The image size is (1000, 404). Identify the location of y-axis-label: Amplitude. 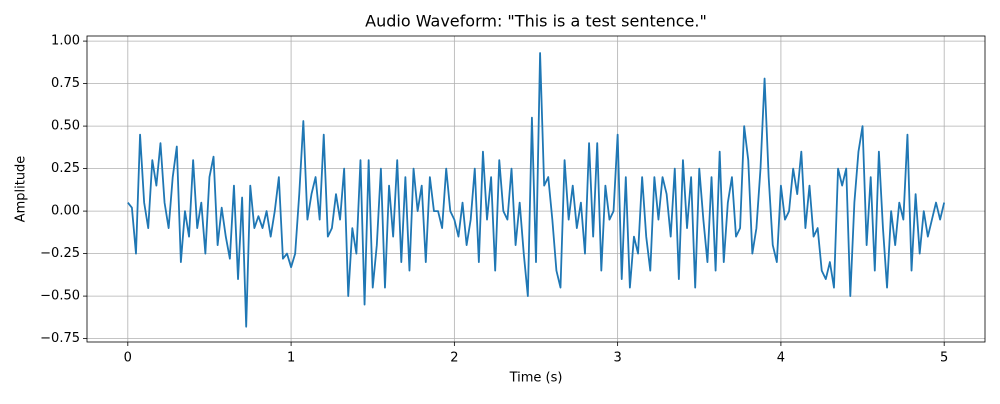
(21, 189).